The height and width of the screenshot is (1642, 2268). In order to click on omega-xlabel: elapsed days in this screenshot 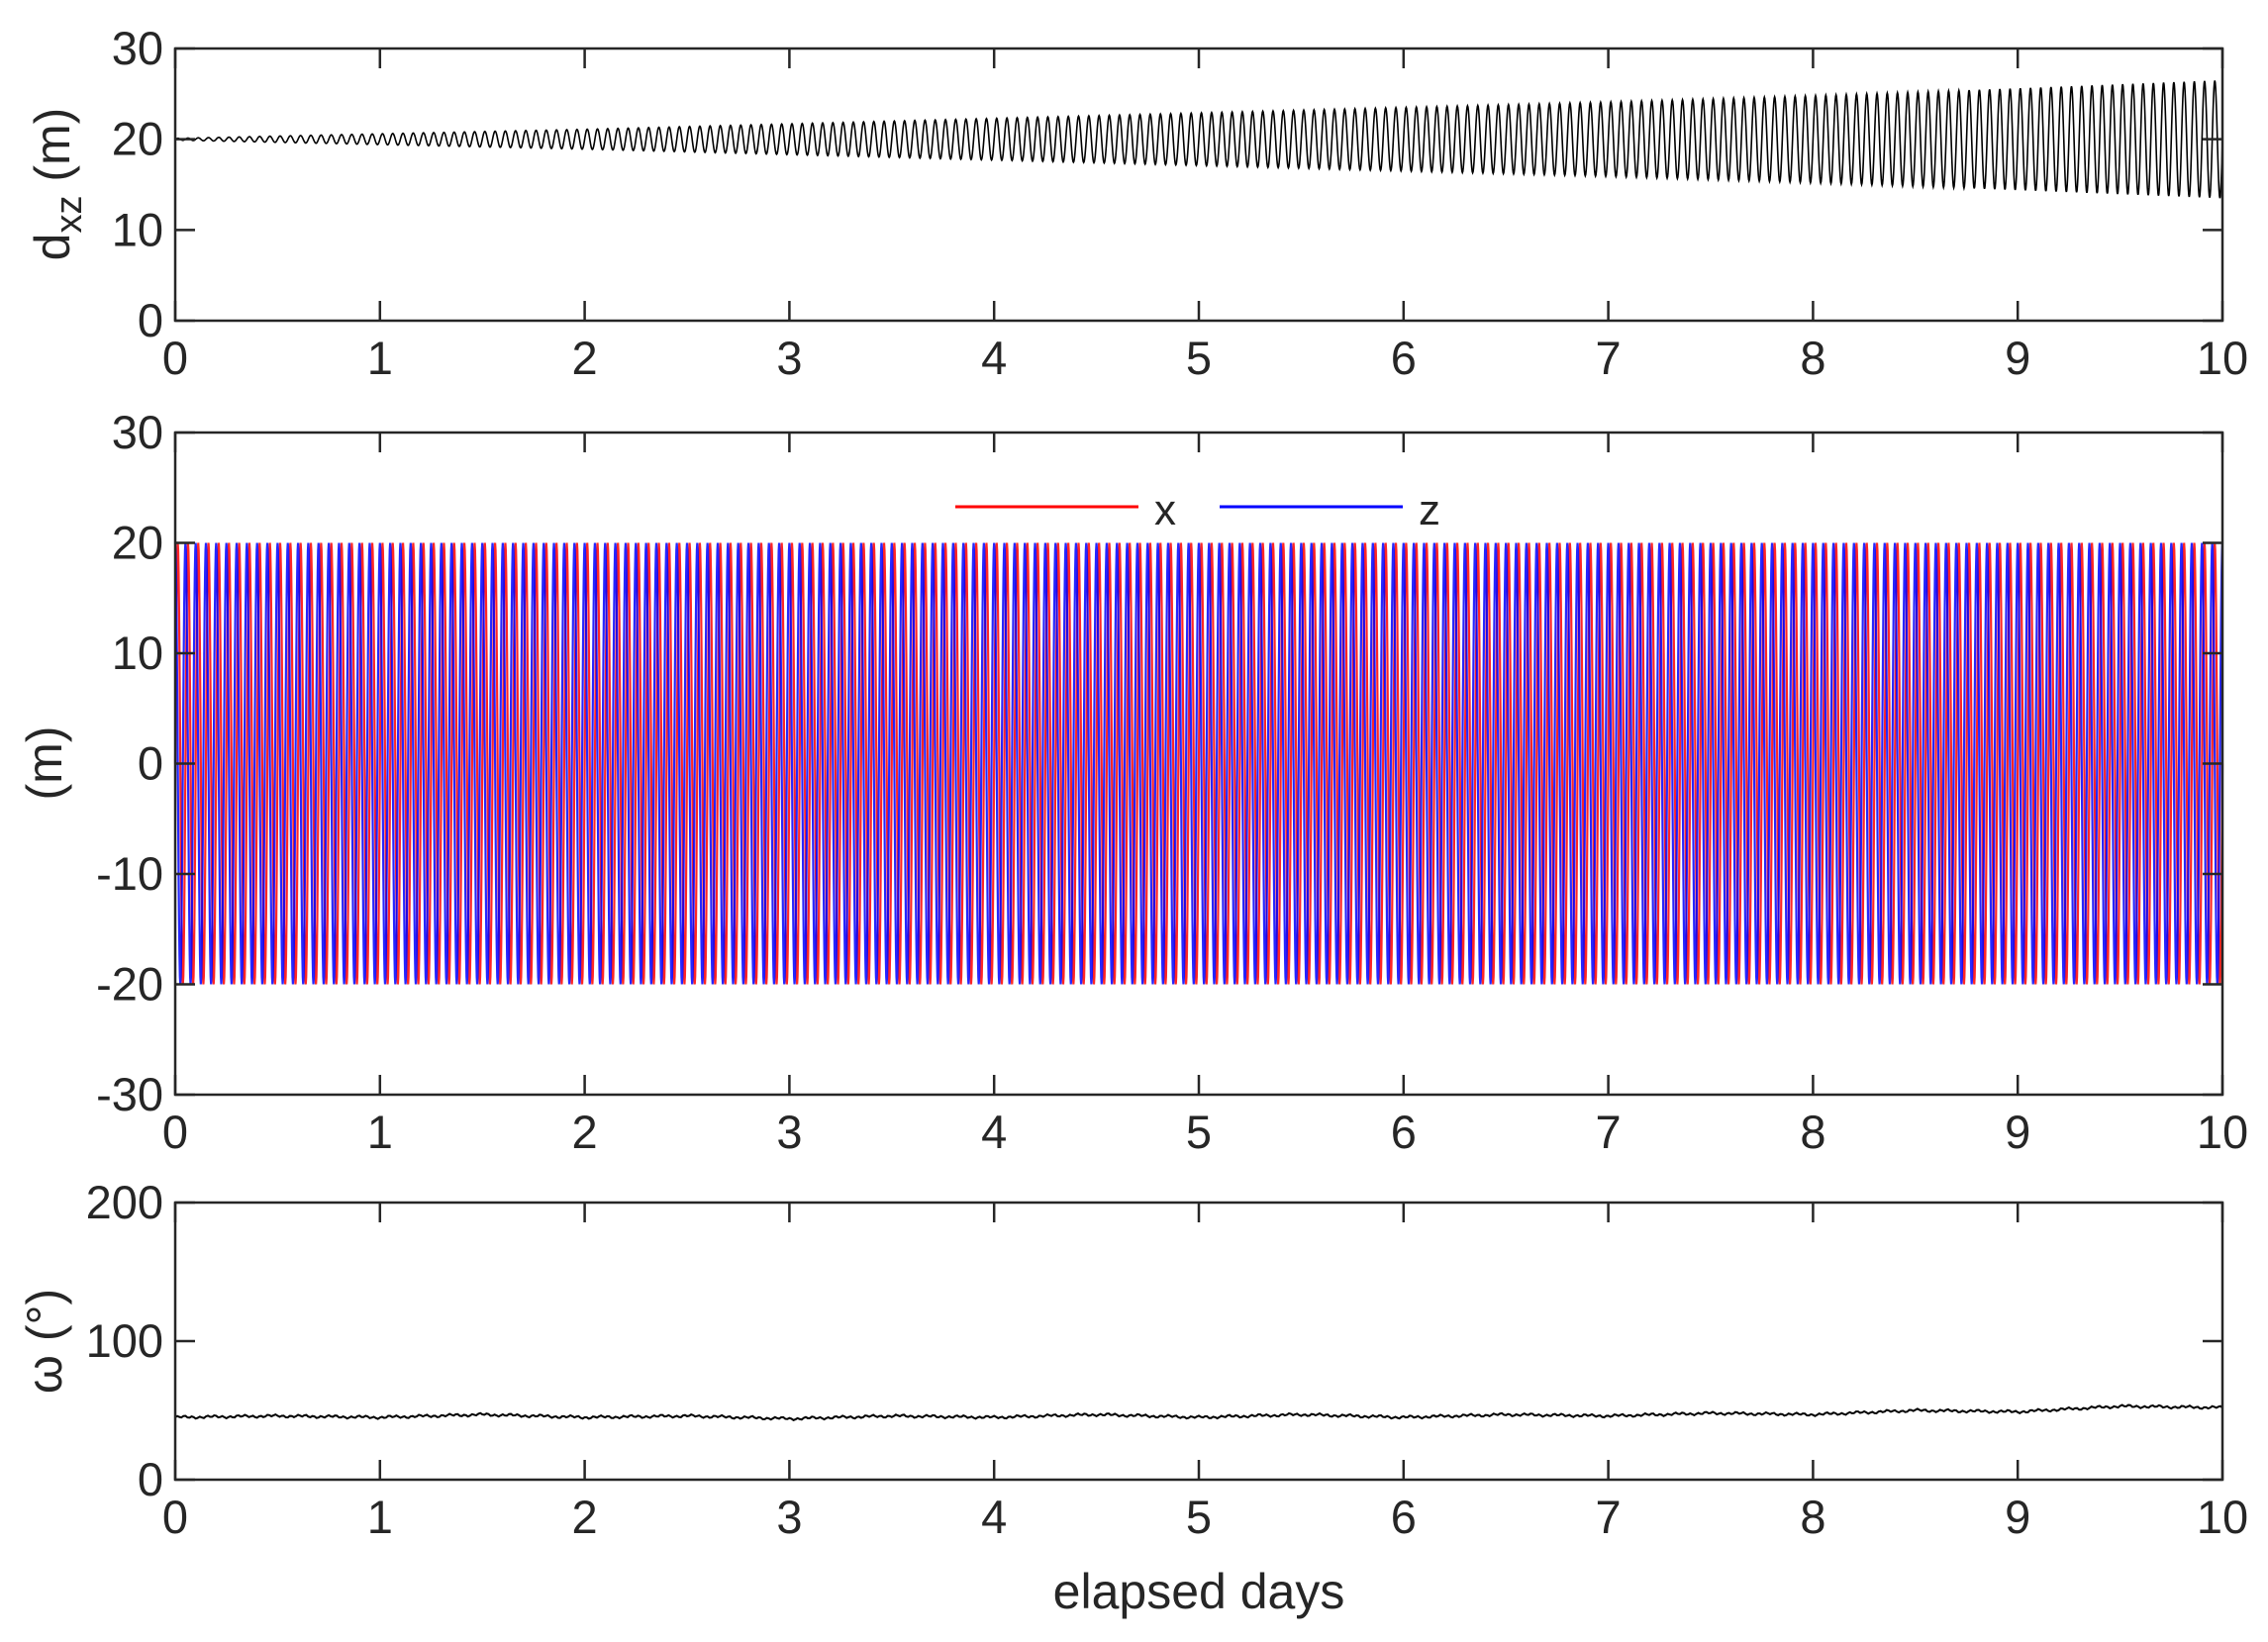, I will do `click(1199, 1591)`.